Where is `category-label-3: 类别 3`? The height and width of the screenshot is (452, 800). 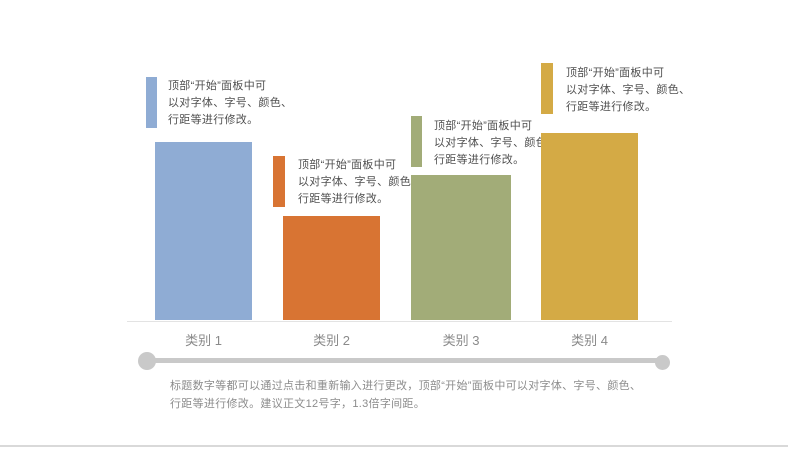 category-label-3: 类别 3 is located at coordinates (461, 340).